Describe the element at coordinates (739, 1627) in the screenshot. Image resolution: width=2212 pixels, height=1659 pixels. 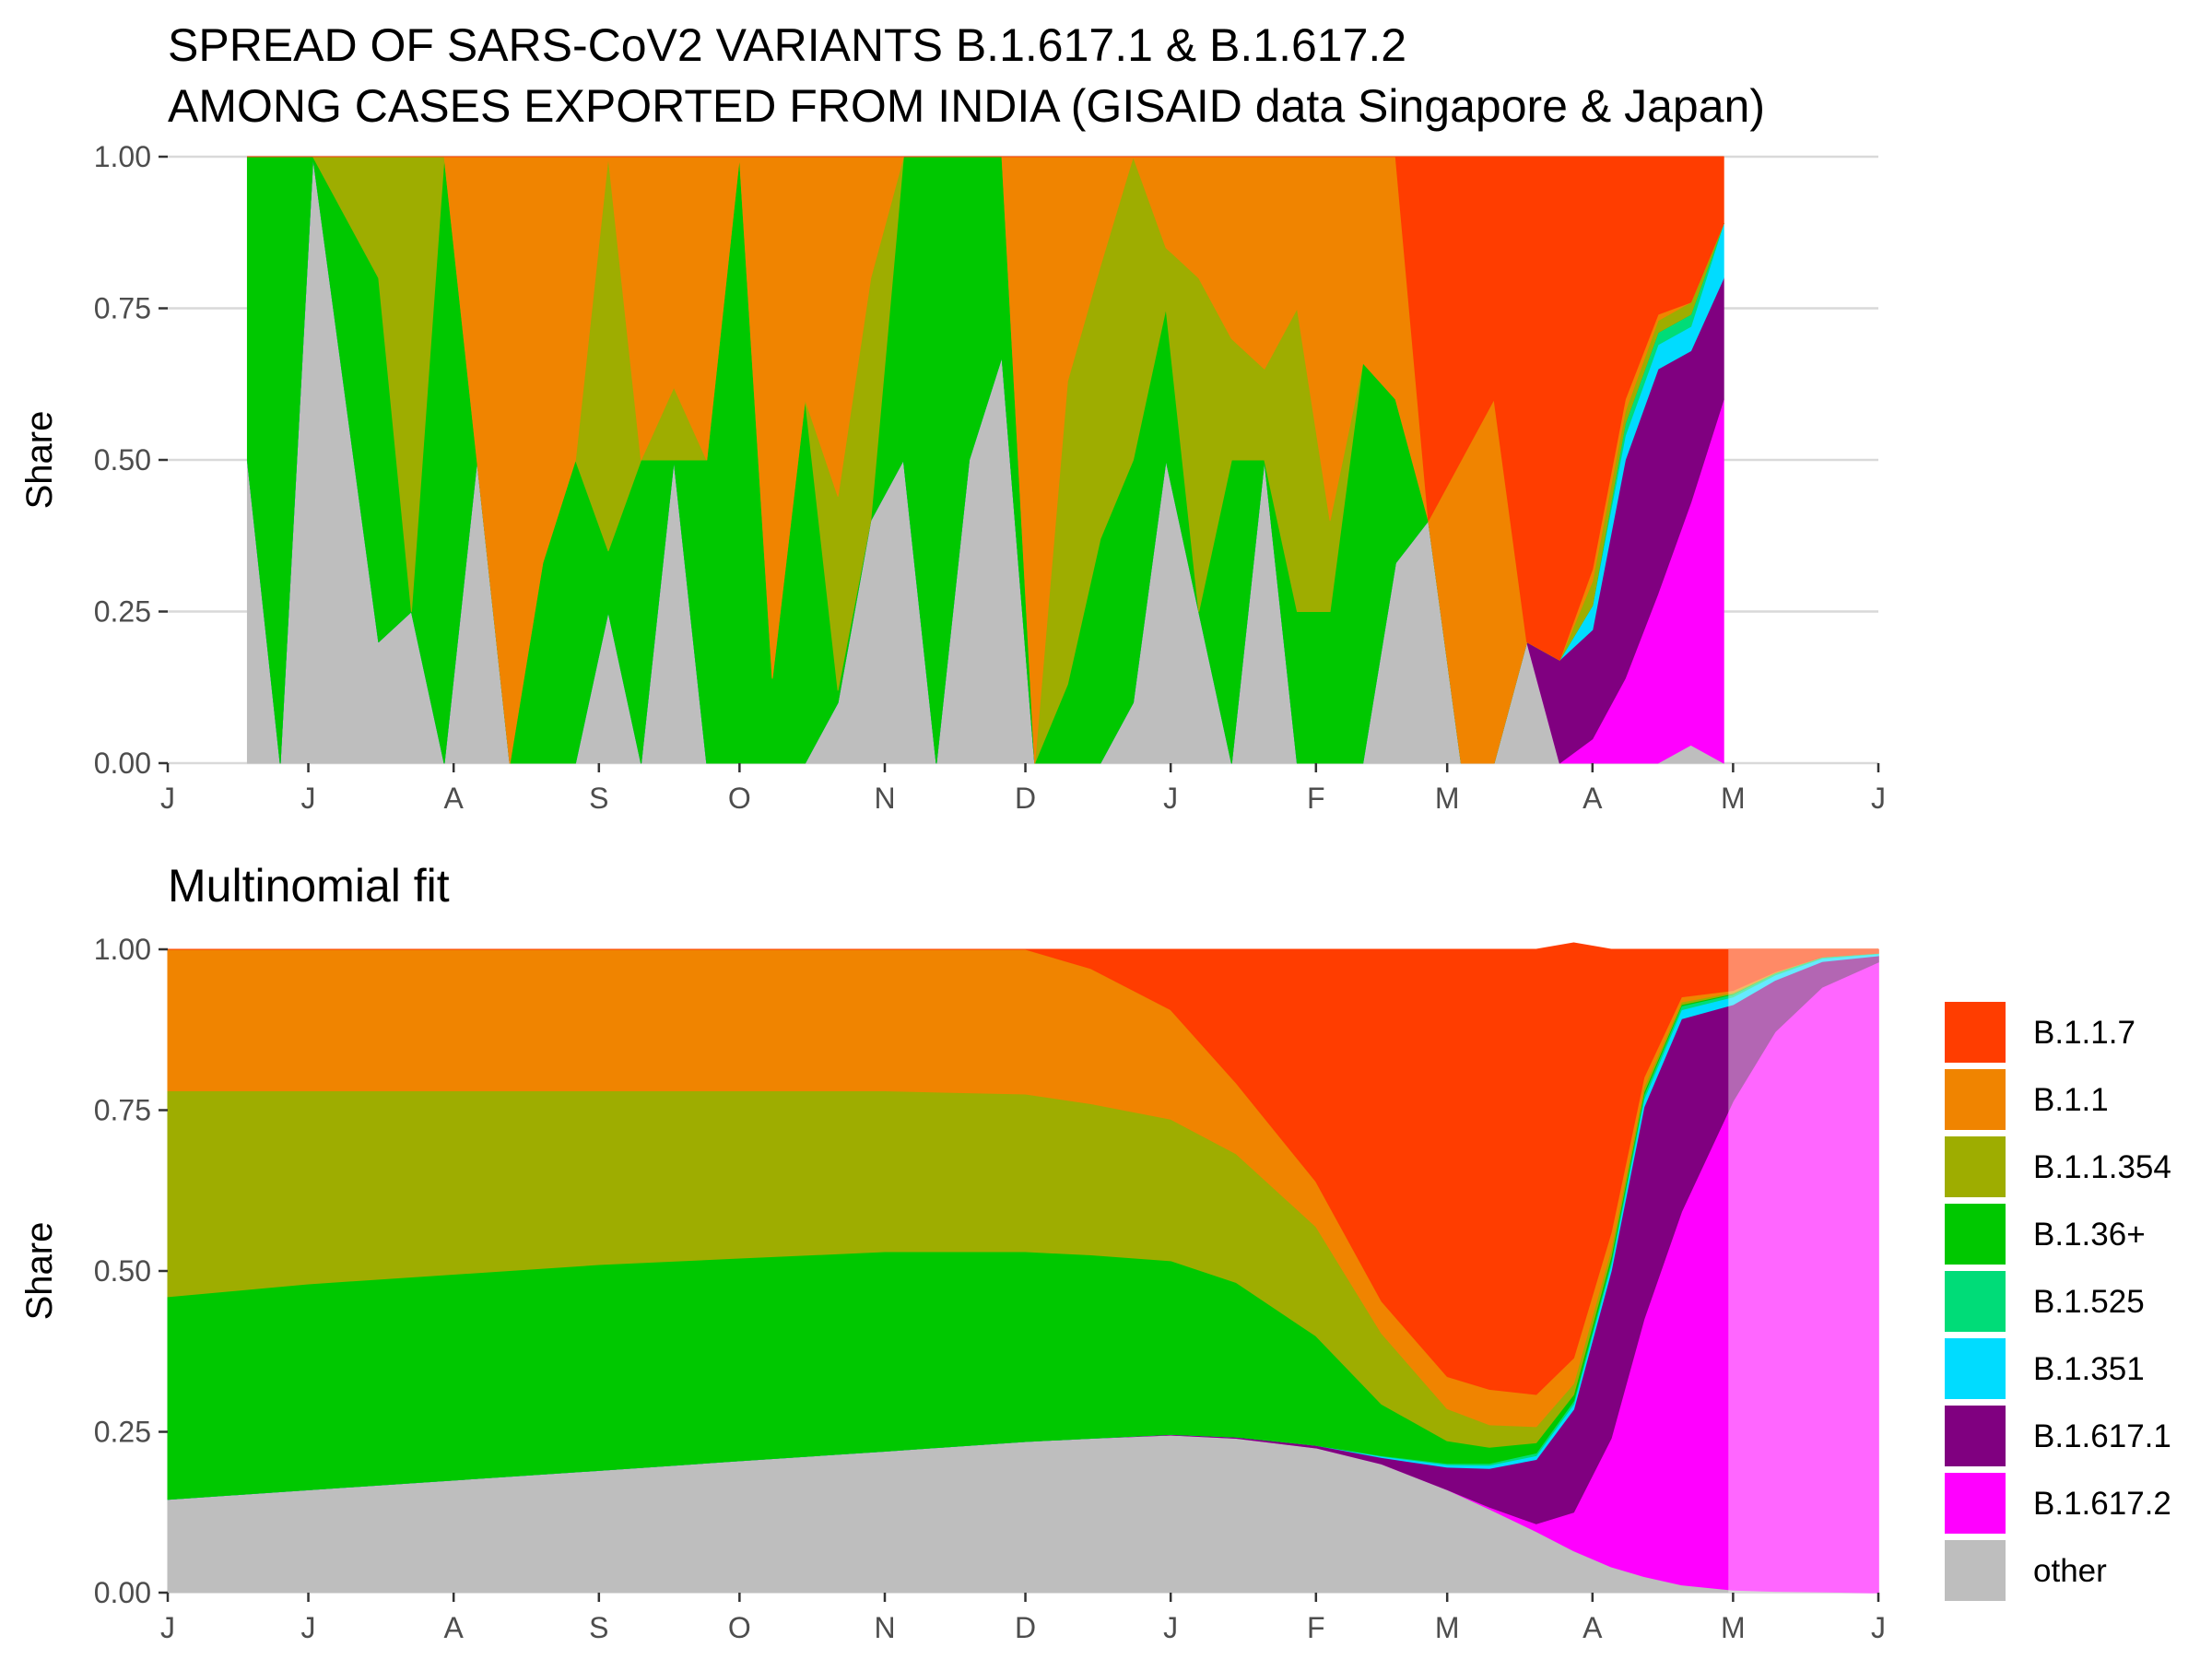
I see `x-tick-label-1-4: O` at that location.